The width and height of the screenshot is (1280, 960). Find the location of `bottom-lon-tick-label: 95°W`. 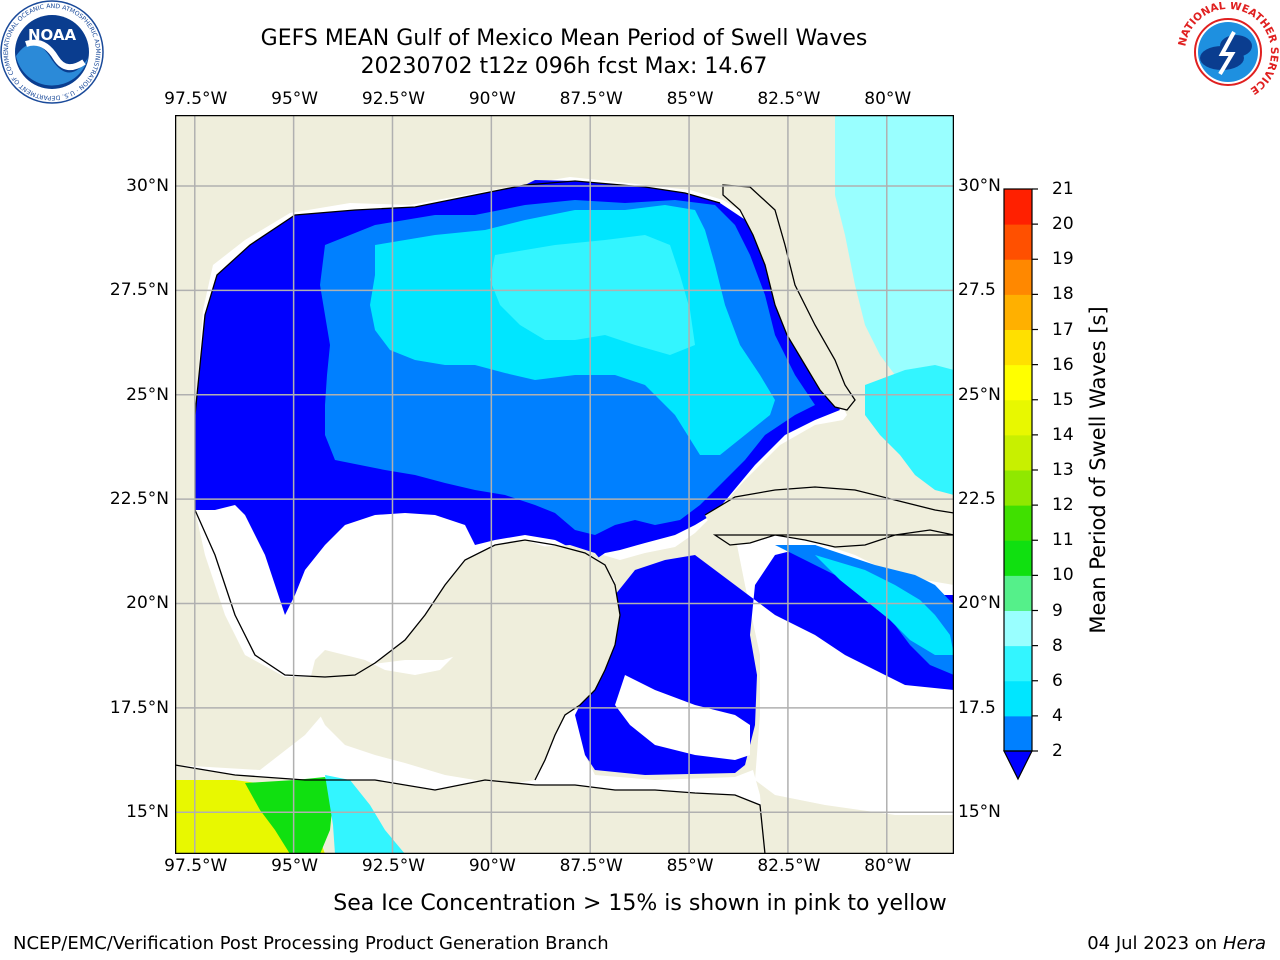

bottom-lon-tick-label: 95°W is located at coordinates (295, 866).